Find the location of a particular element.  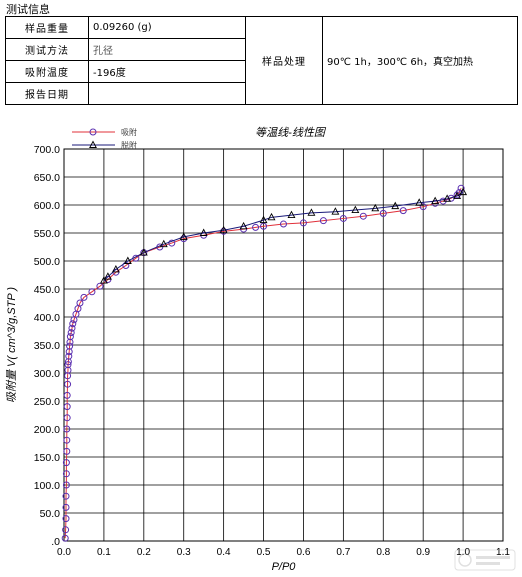

label-sample-treatment: 样品处理 is located at coordinates (284, 60).